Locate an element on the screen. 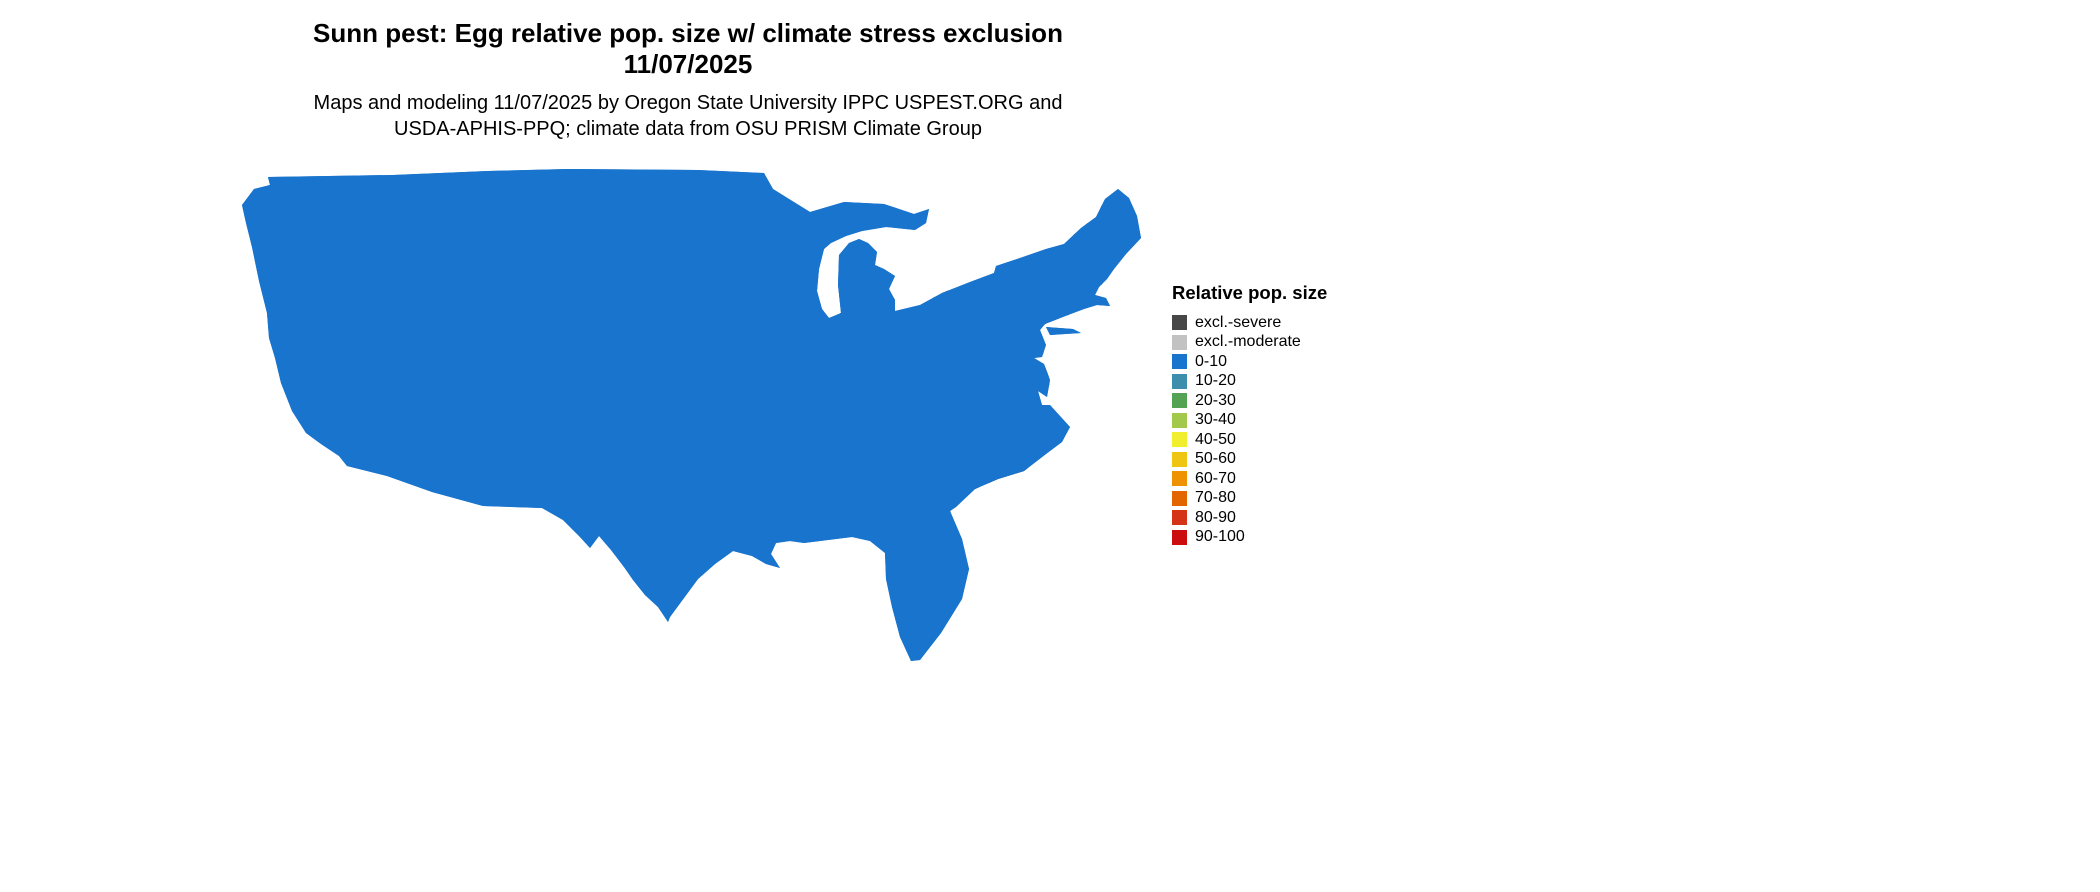 The image size is (2100, 892). legend-item-label: 70-80 is located at coordinates (1215, 498).